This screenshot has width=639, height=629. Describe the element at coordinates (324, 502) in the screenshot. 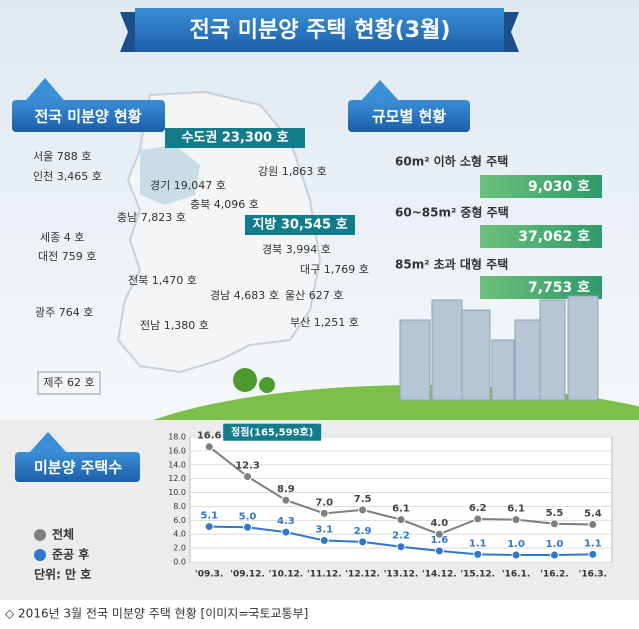

I see `value-label: 7.0` at that location.